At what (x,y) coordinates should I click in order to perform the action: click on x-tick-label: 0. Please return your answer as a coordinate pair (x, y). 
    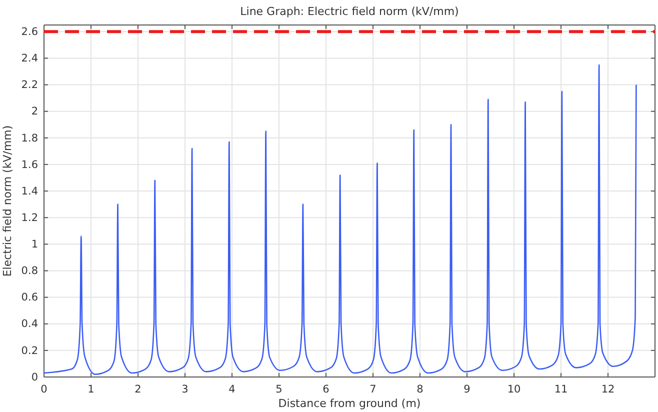
    Looking at the image, I should click on (44, 389).